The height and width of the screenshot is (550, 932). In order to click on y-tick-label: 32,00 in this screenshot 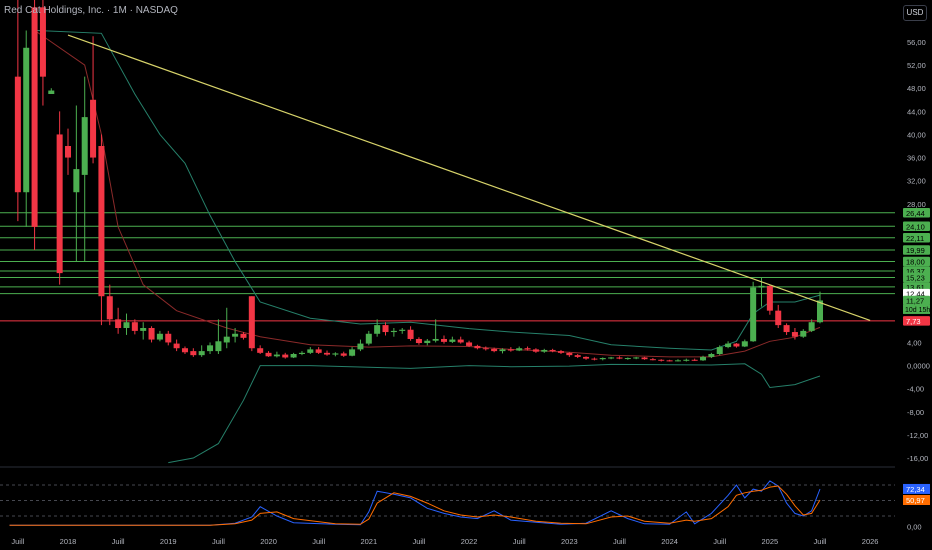, I will do `click(916, 181)`.